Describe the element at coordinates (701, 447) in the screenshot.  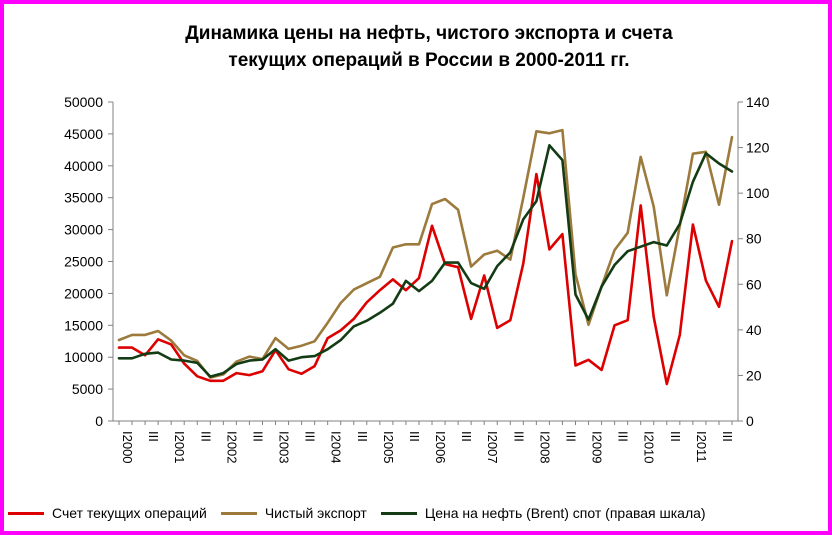
I see `x-tick-label: I2011` at that location.